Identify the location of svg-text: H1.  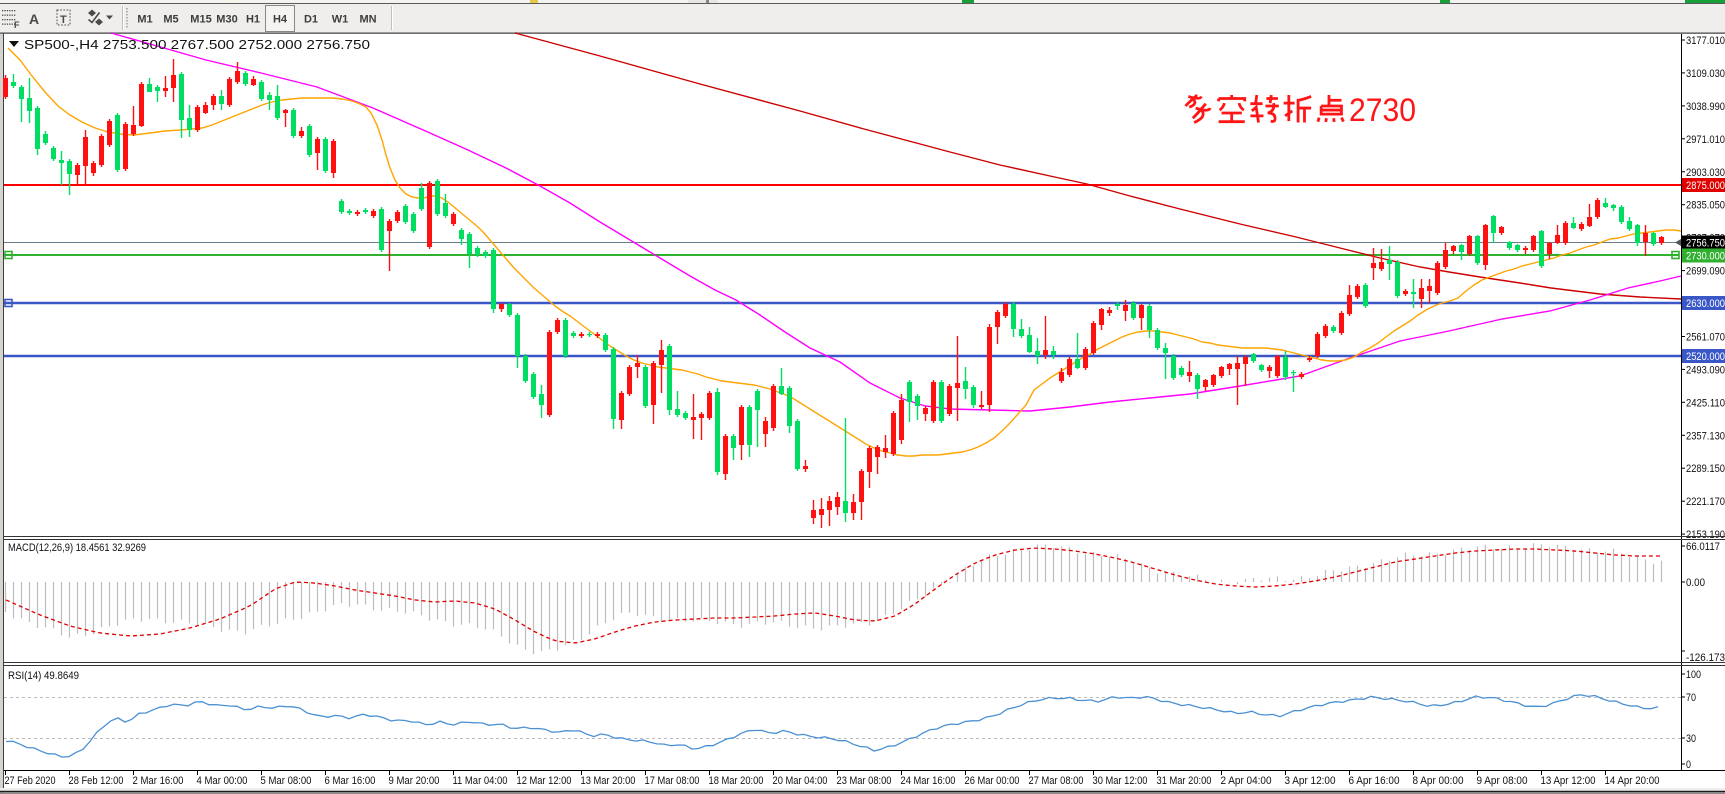
(253, 20).